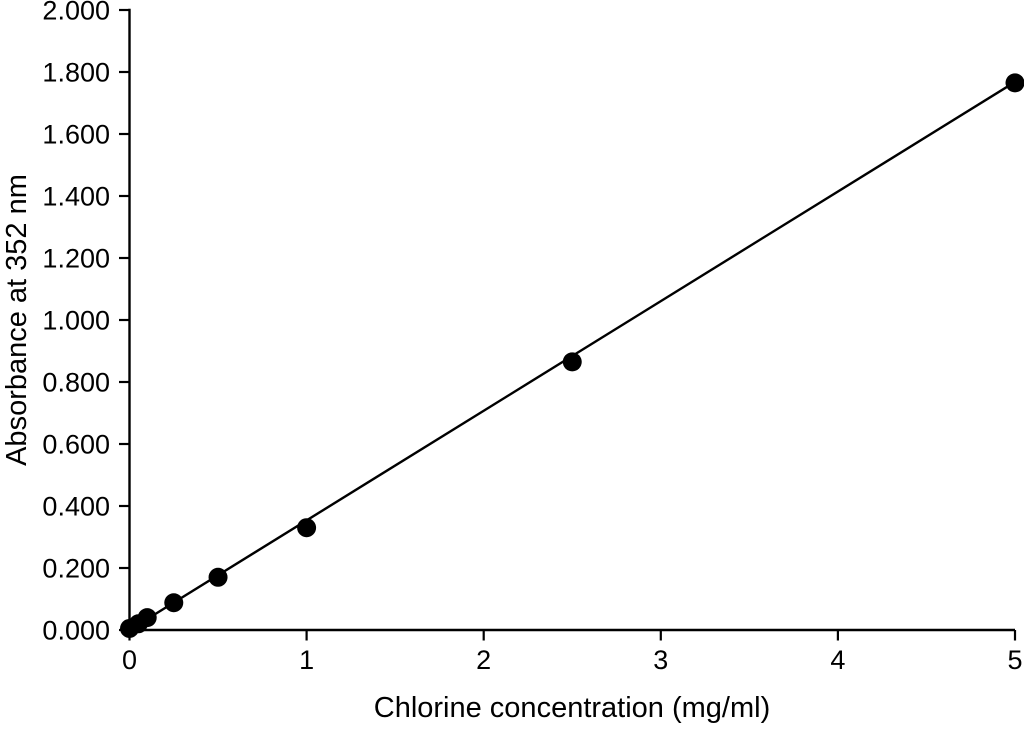 This screenshot has height=732, width=1024. I want to click on y-tick-label: 1.200, so click(76, 258).